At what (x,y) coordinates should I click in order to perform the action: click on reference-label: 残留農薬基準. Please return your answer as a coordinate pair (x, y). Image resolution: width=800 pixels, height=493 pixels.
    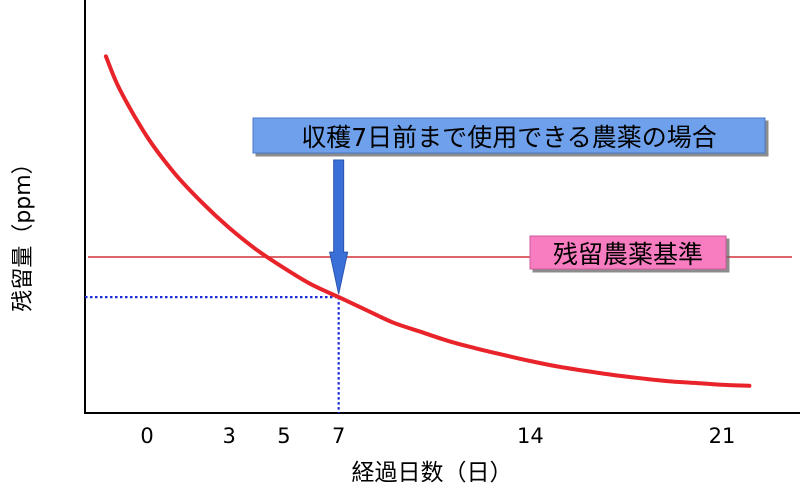
    Looking at the image, I should click on (628, 252).